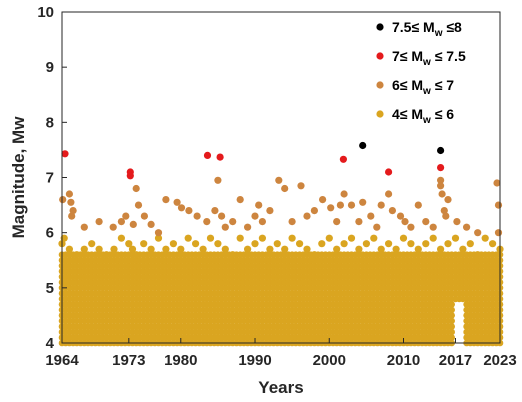 The image size is (522, 402). Describe the element at coordinates (429, 58) in the screenshot. I see `legend-label: 7≤ Mw ≤ 7.5` at that location.